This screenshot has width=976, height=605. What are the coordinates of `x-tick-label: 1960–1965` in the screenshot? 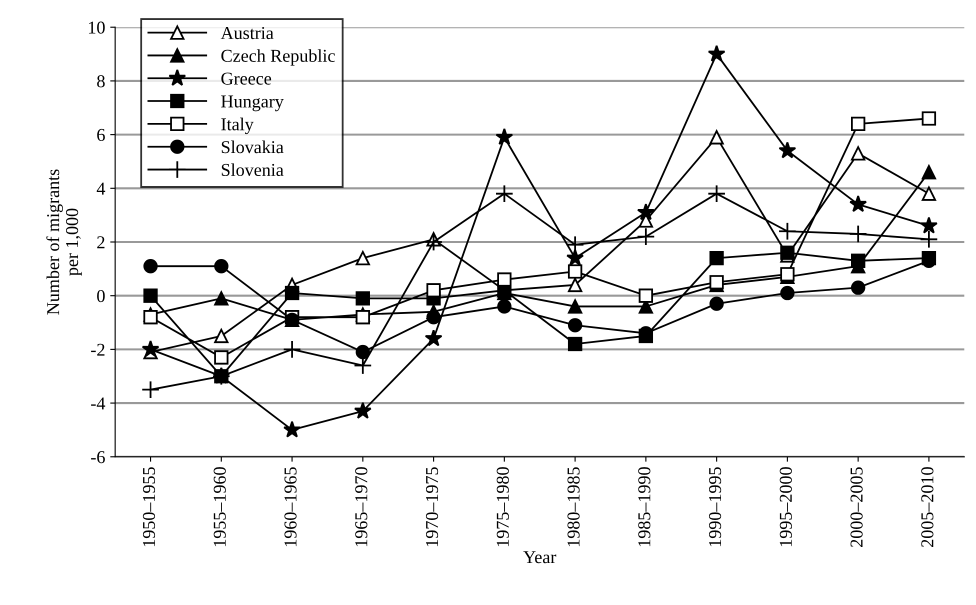 It's located at (290, 506).